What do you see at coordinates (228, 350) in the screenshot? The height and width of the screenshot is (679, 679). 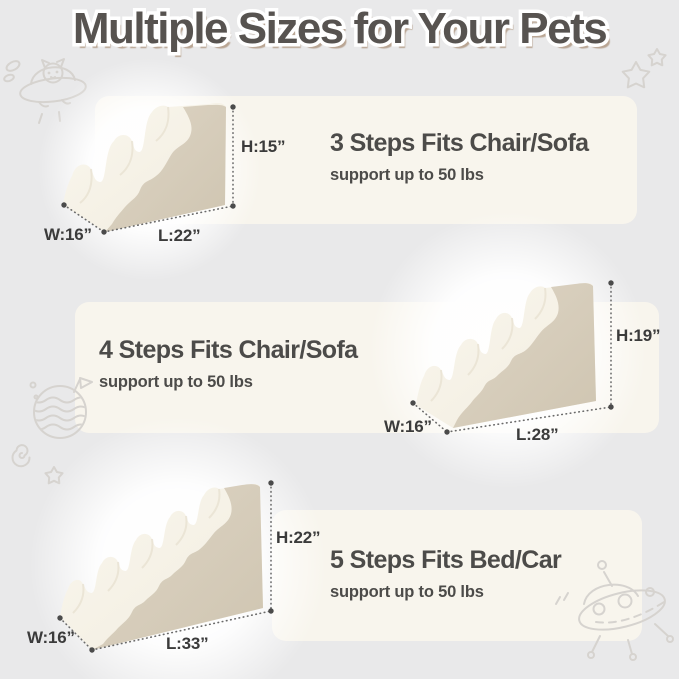 I see `section-heading-4-step: 4 Steps Fits Chair/Sofa` at bounding box center [228, 350].